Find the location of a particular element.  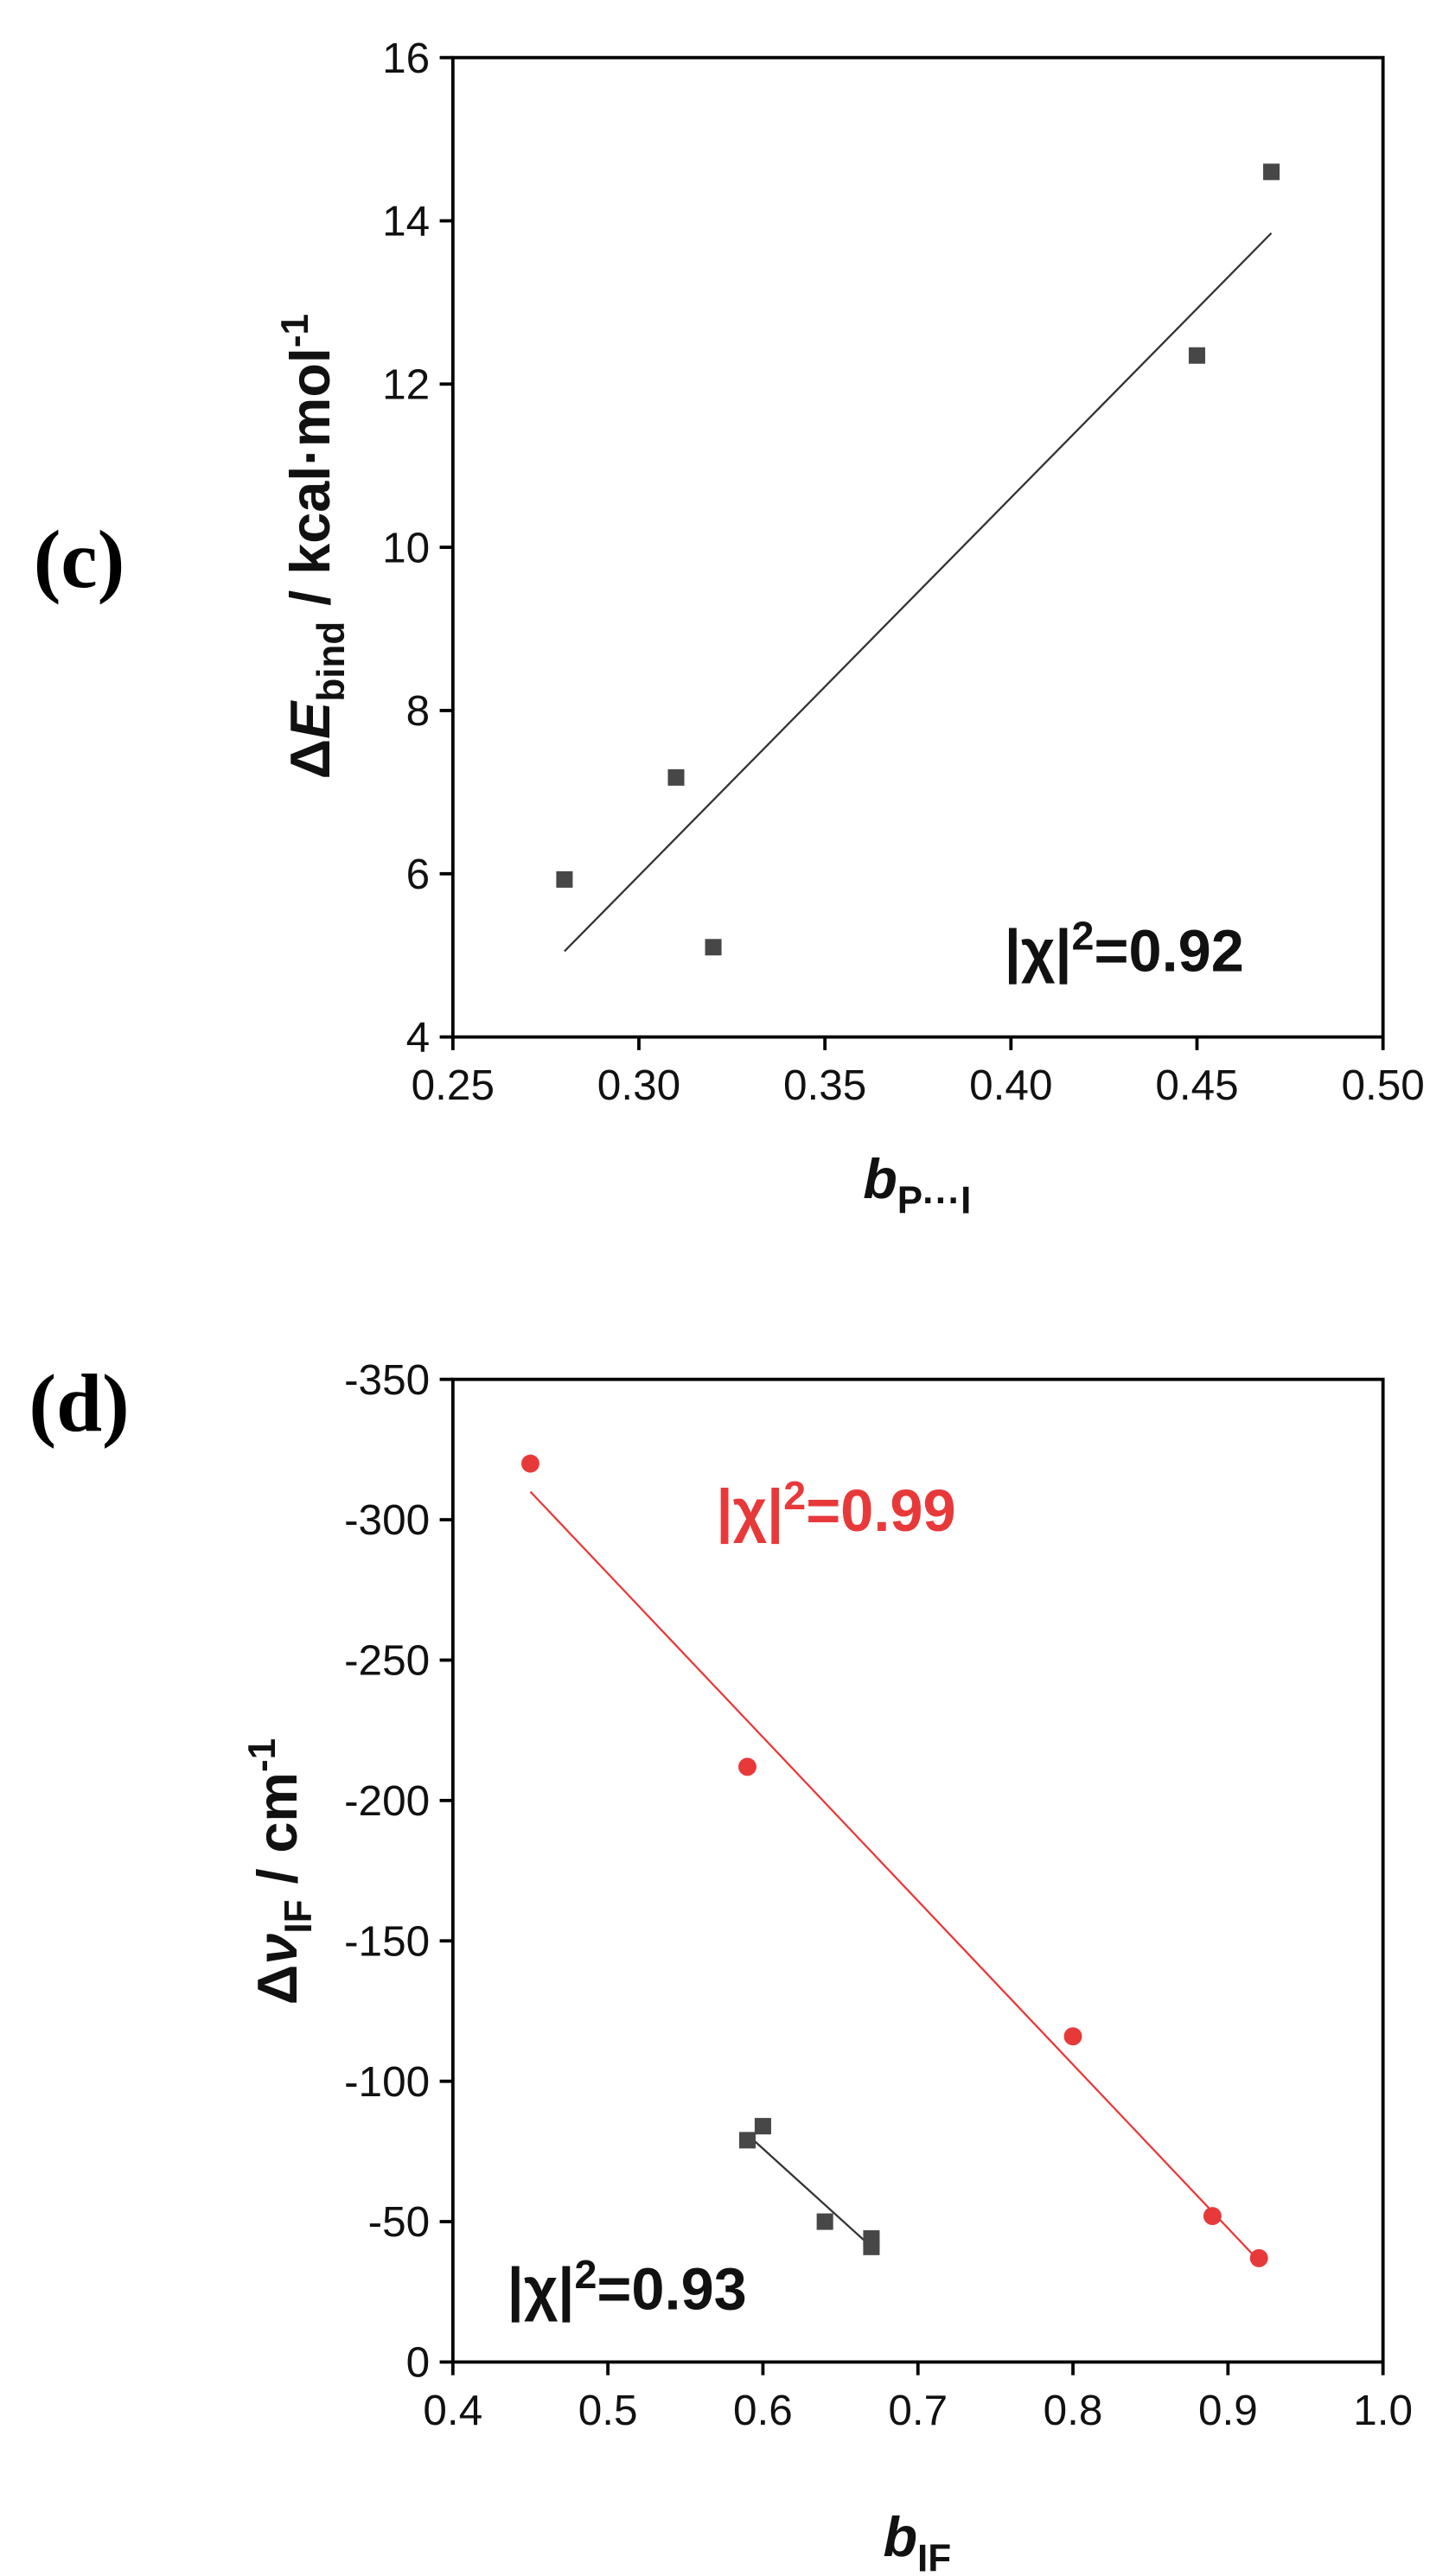

label: |χ|2=0.92 is located at coordinates (1124, 949).